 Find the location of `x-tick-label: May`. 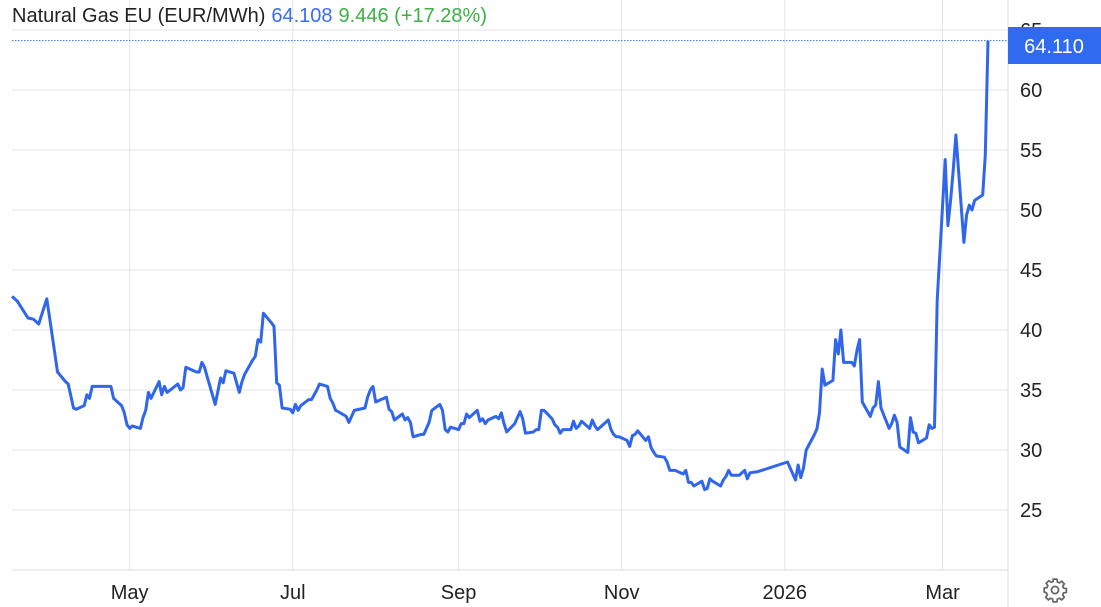

x-tick-label: May is located at coordinates (130, 593).